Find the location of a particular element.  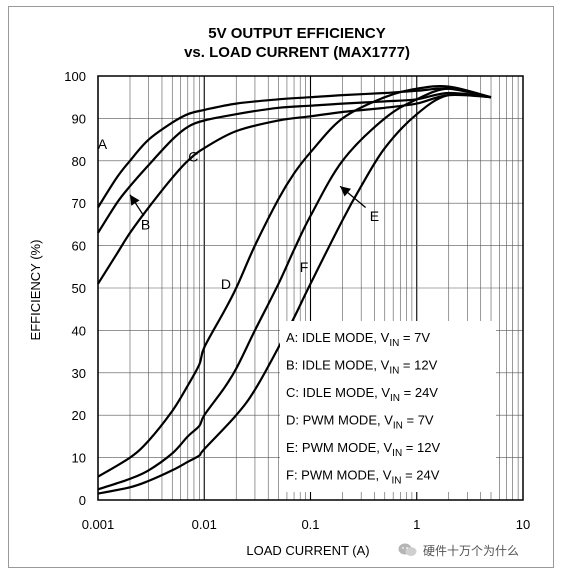

y-tick-label: 40 is located at coordinates (79, 330).